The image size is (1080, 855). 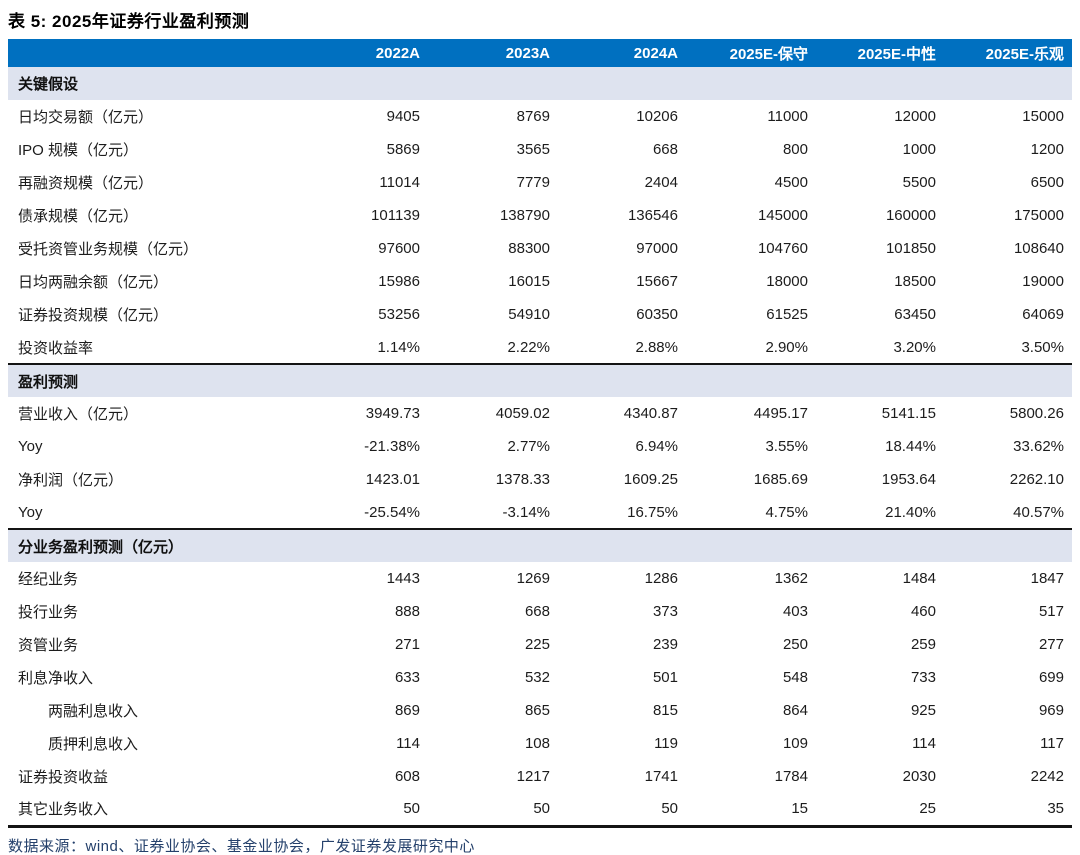 What do you see at coordinates (540, 710) in the screenshot?
I see `table-row: 两融利息收入 869 865 815 864 925 969` at bounding box center [540, 710].